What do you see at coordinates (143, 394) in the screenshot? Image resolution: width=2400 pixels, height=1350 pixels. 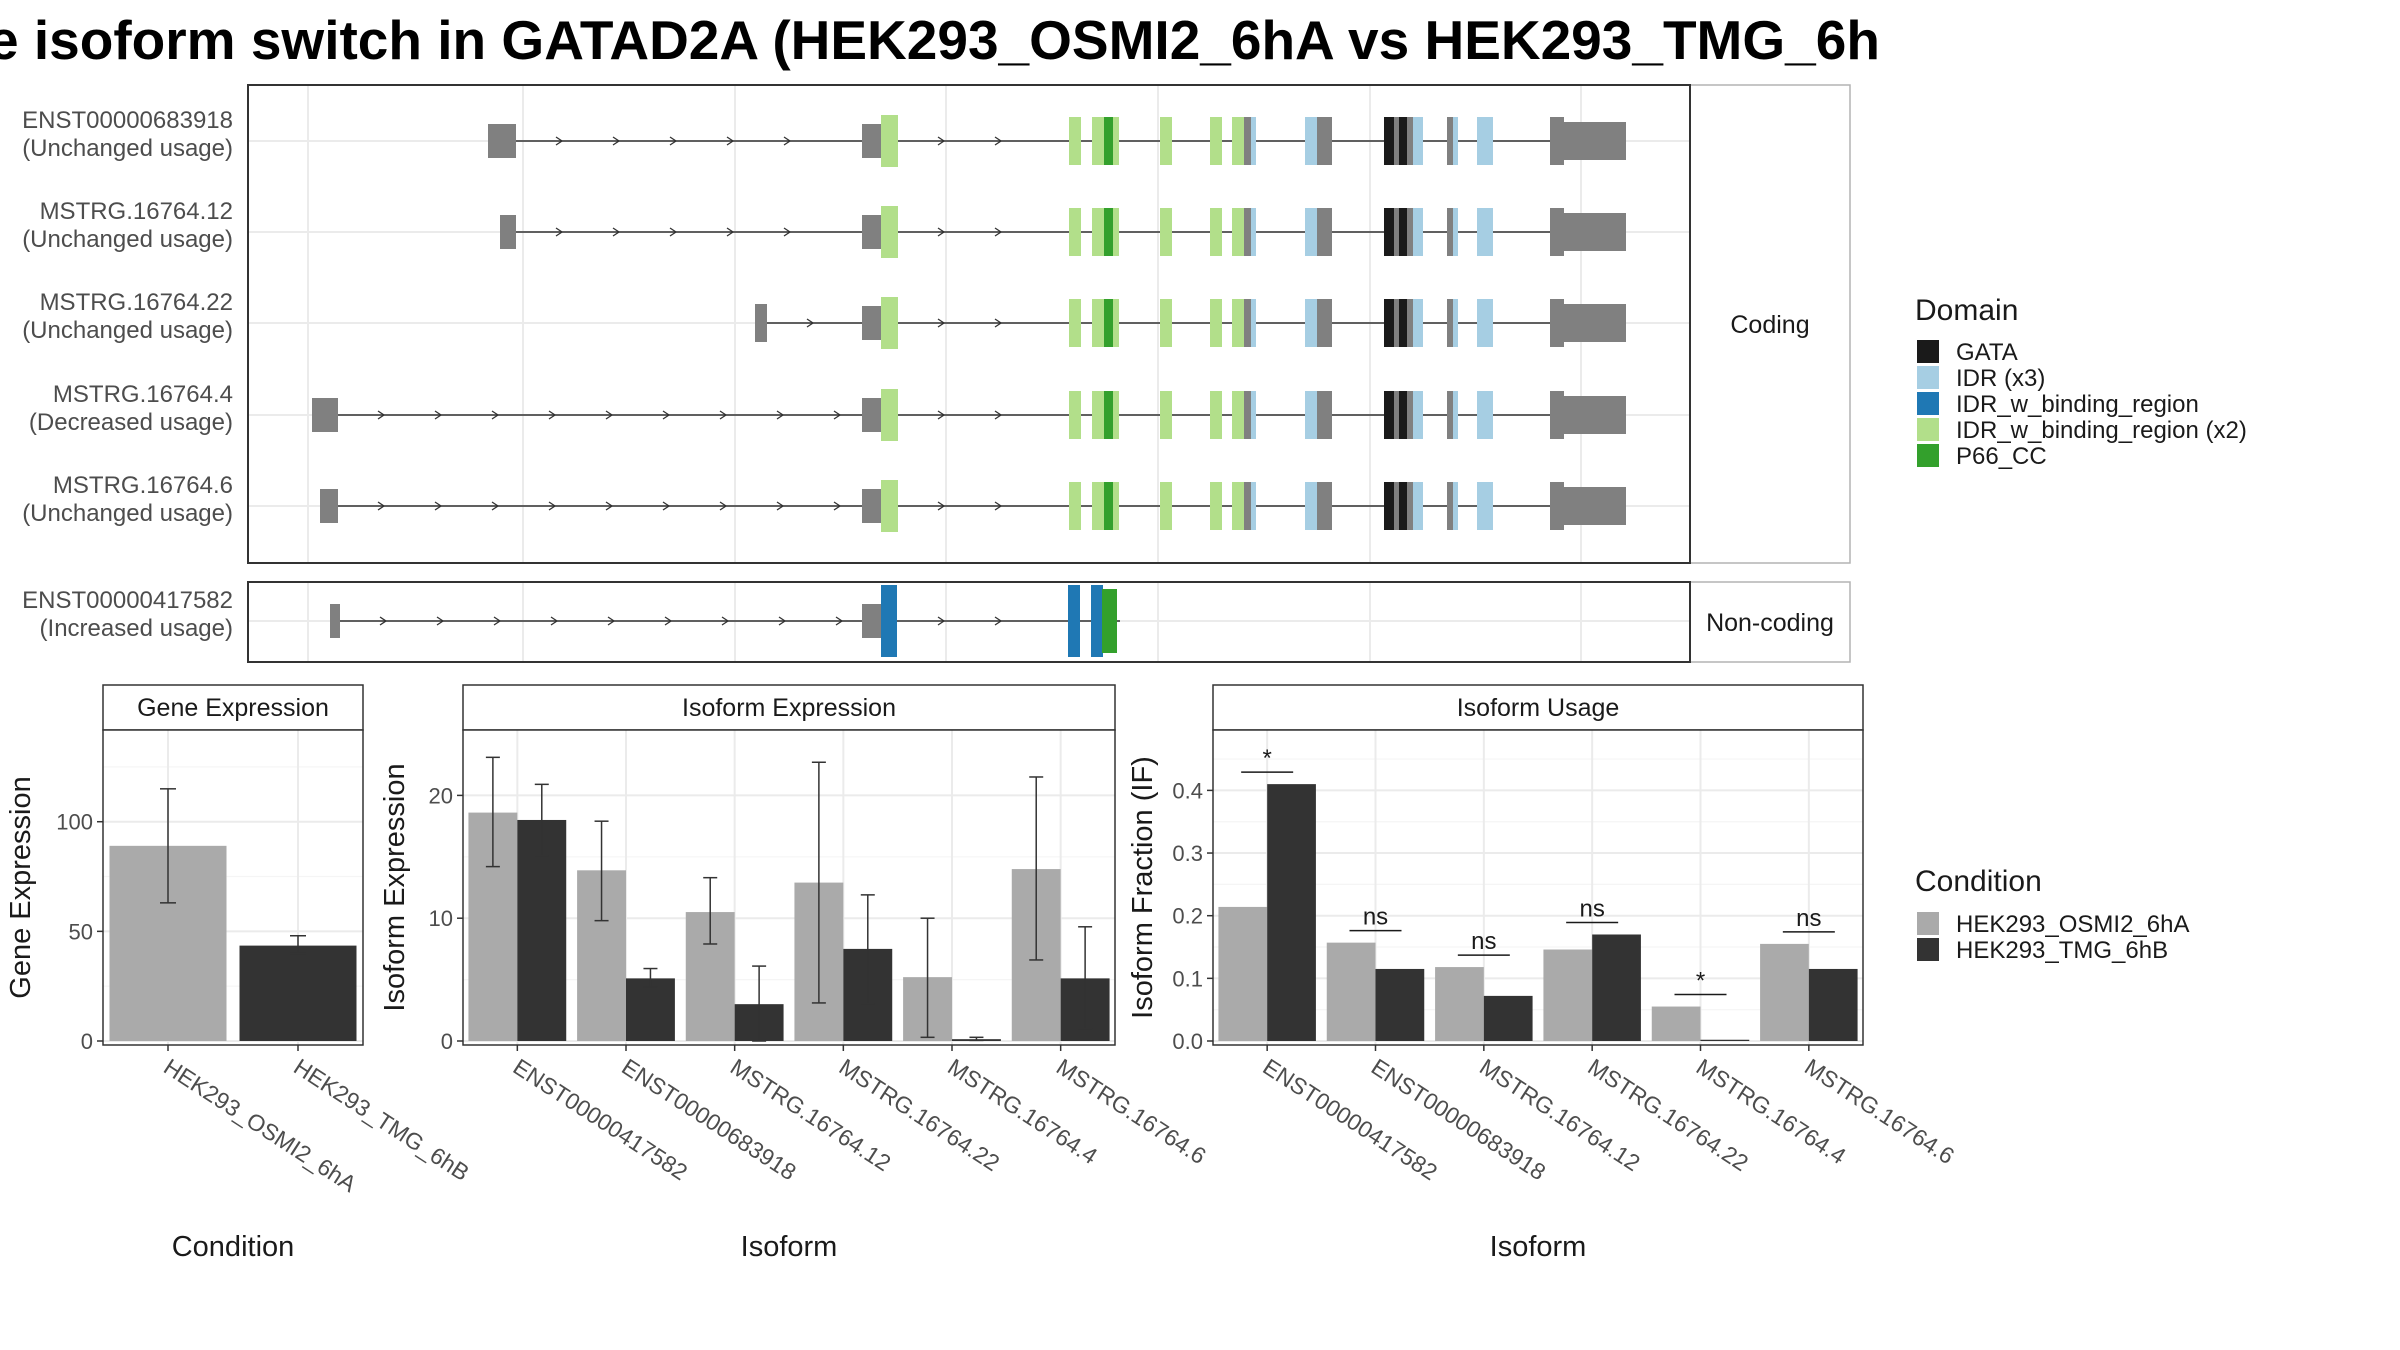 I see `transcript-name-label: MSTRG.16764.4` at bounding box center [143, 394].